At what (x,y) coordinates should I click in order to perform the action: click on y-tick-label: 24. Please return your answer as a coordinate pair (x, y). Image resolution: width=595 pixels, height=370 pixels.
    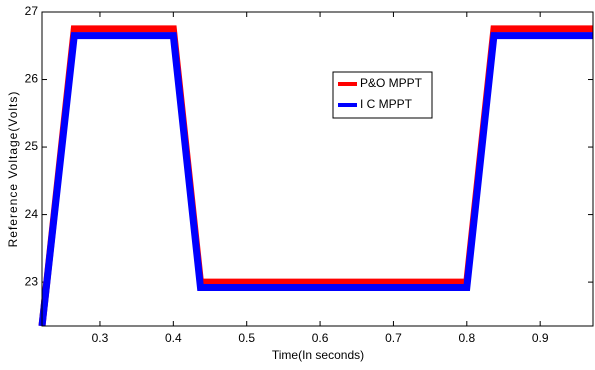
    Looking at the image, I should click on (32, 214).